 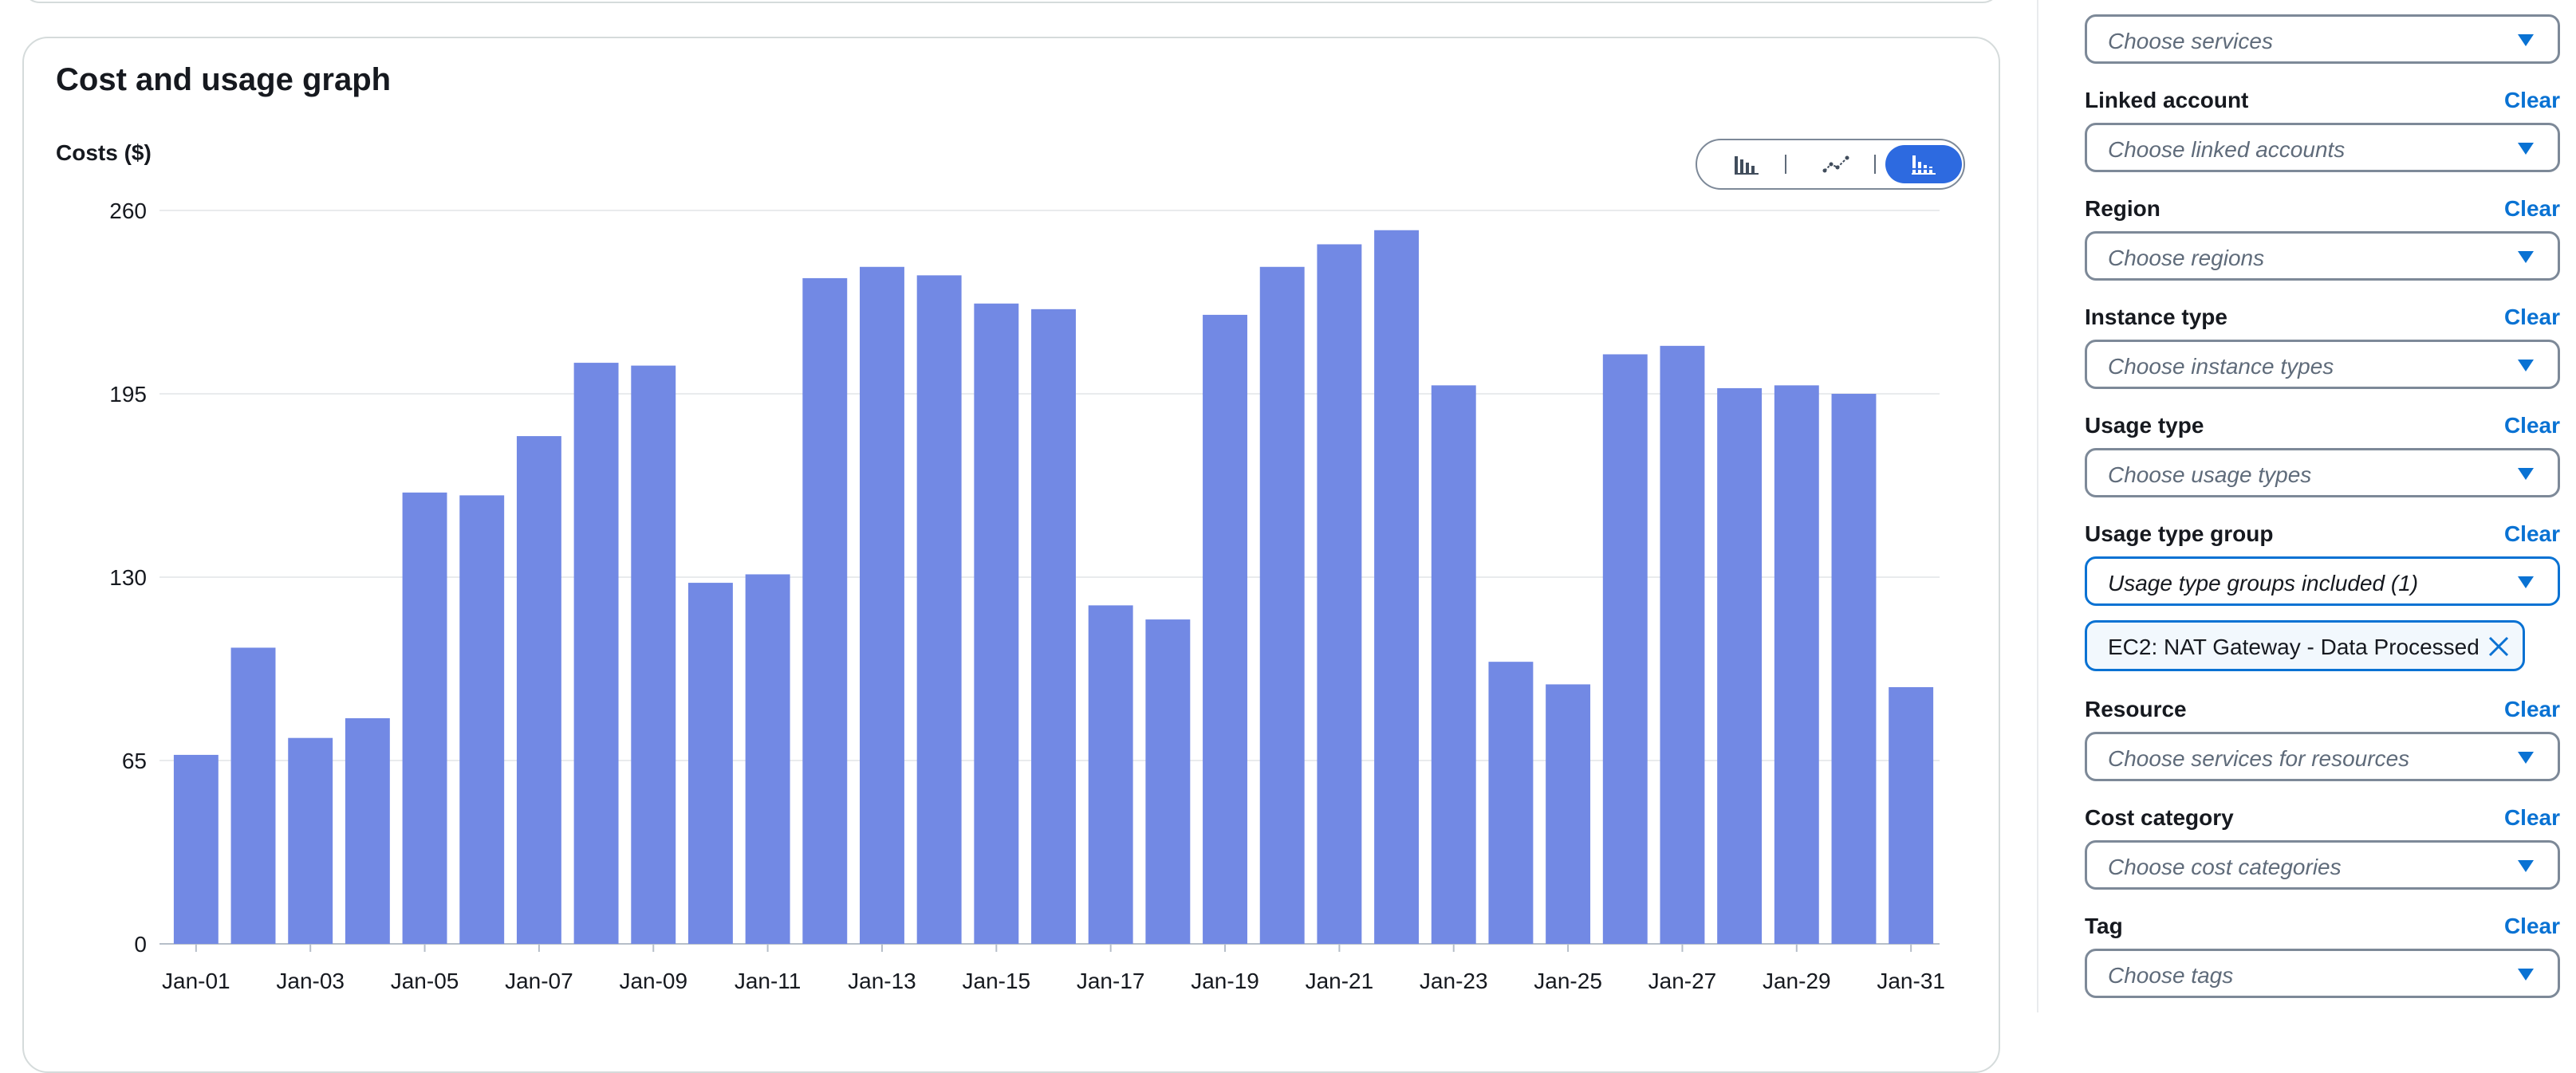 I want to click on tag-placeholder: Choose tags, so click(x=2171, y=976).